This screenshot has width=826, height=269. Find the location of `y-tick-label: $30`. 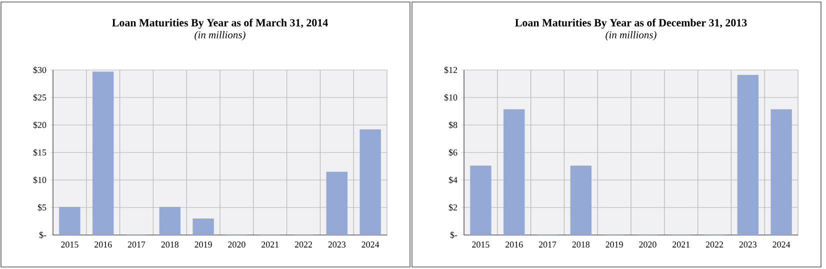

y-tick-label: $30 is located at coordinates (39, 70).